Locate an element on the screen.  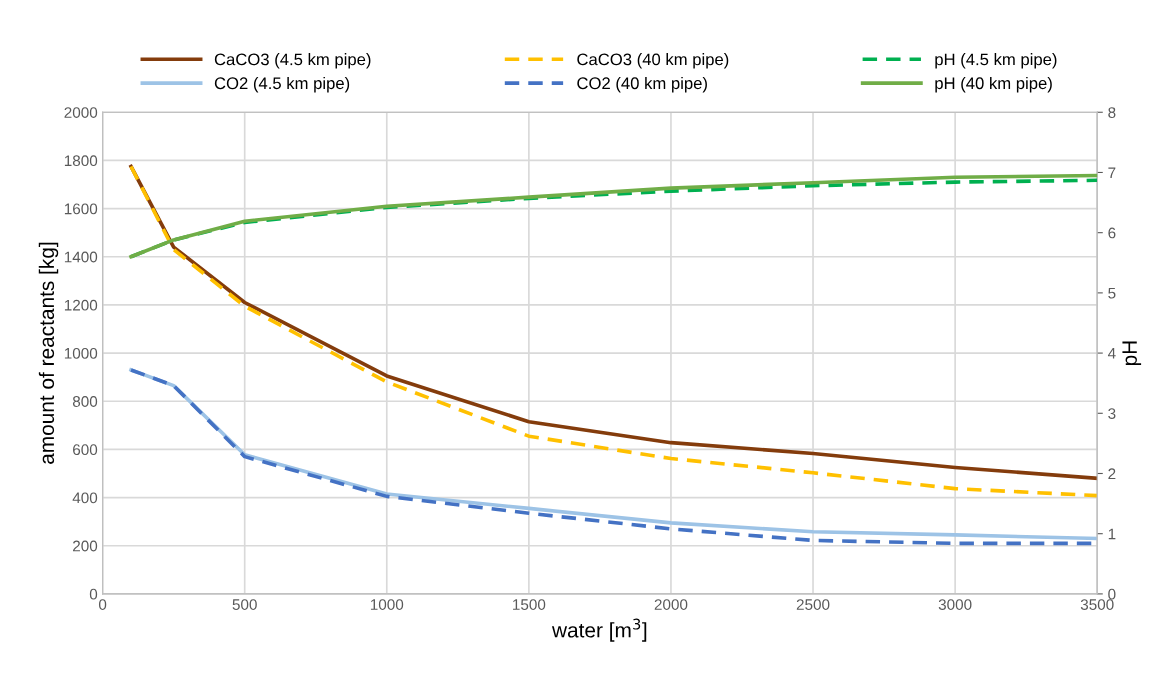
y-tick-label: 1800 is located at coordinates (81, 161).